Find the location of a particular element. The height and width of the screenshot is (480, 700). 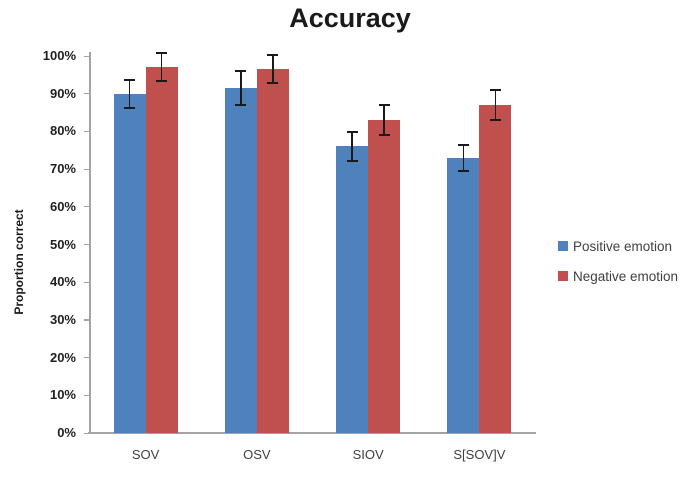

x-tick-label-SIOV: SIOV is located at coordinates (368, 454).